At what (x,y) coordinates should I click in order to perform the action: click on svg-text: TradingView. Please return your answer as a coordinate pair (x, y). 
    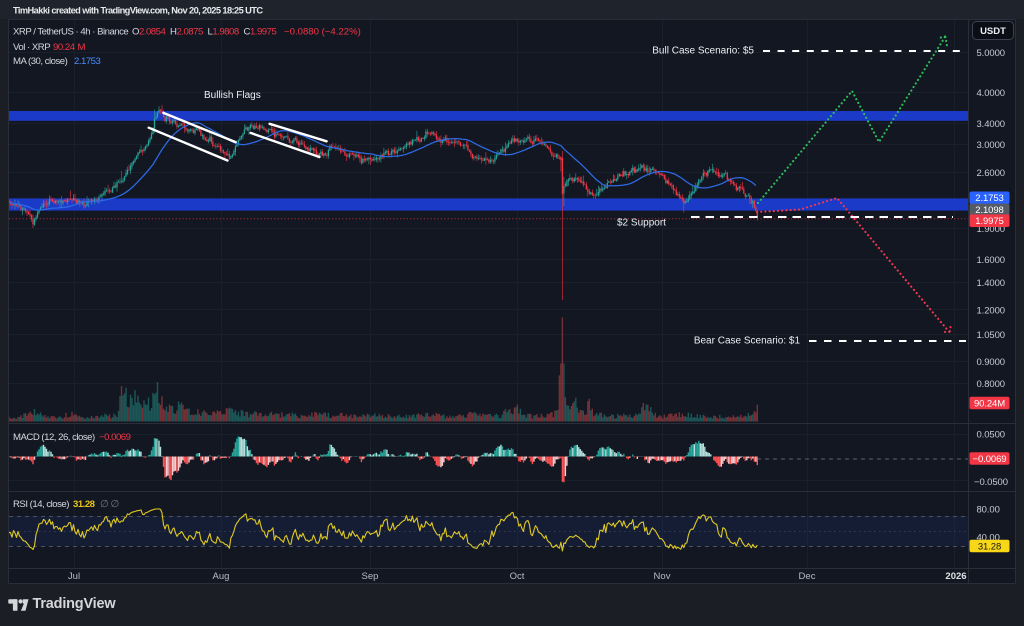
    Looking at the image, I should click on (75, 604).